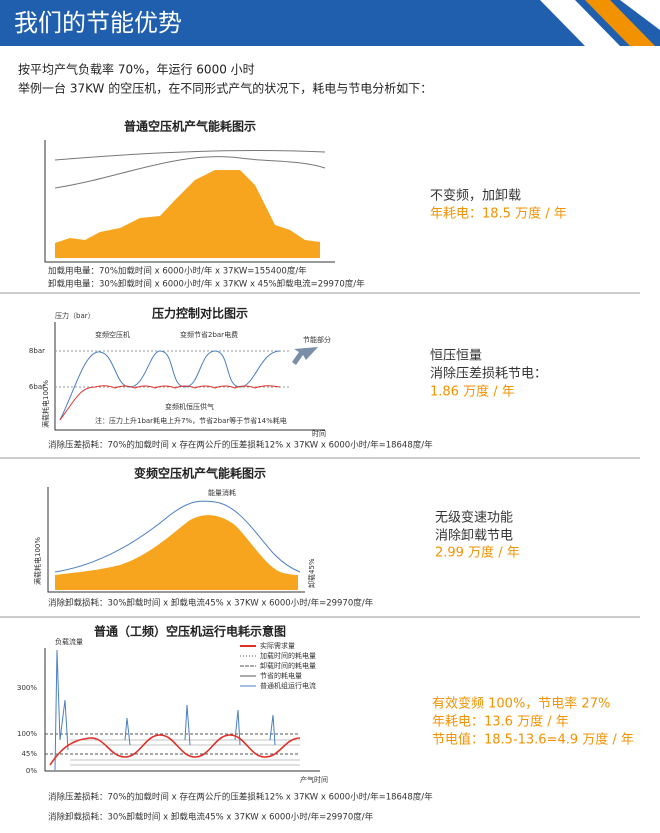 The height and width of the screenshot is (833, 660). Describe the element at coordinates (200, 313) in the screenshot. I see `chart-title: 压力控制对比图示` at that location.